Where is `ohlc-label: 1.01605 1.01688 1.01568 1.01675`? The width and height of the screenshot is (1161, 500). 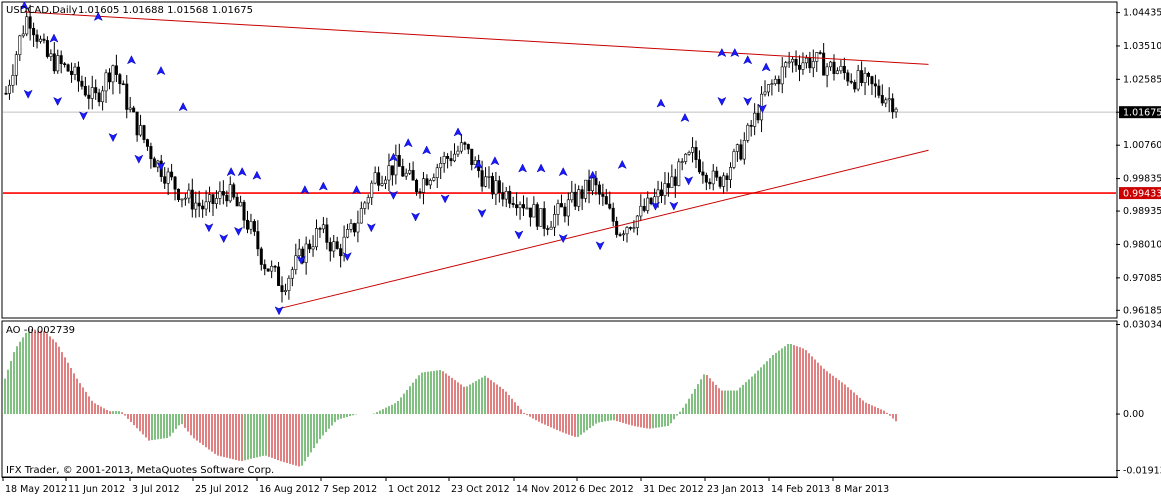
ohlc-label: 1.01605 1.01688 1.01568 1.01675 is located at coordinates (165, 10).